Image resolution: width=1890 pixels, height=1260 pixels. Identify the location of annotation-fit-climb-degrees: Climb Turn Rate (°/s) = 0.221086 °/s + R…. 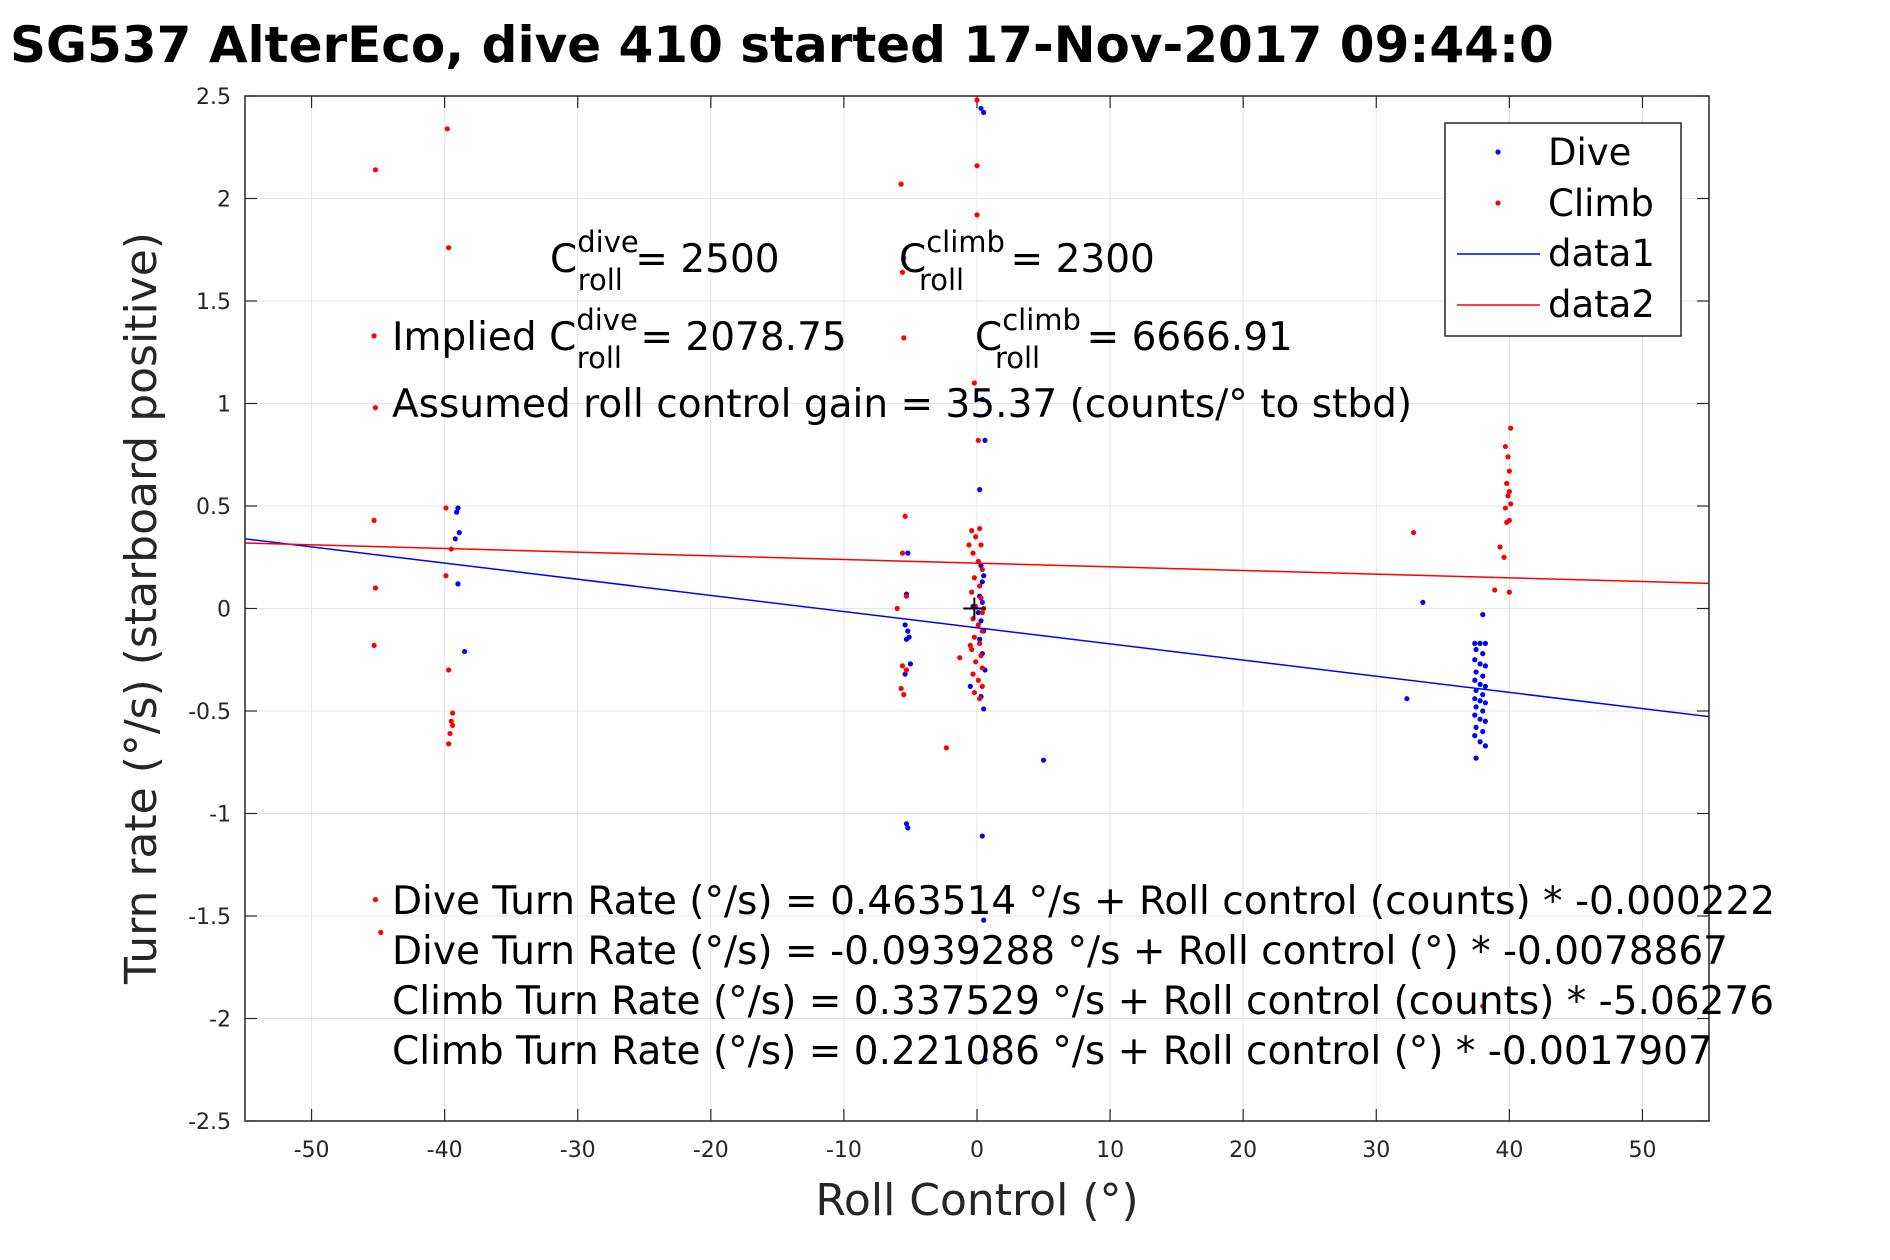
(1052, 1051).